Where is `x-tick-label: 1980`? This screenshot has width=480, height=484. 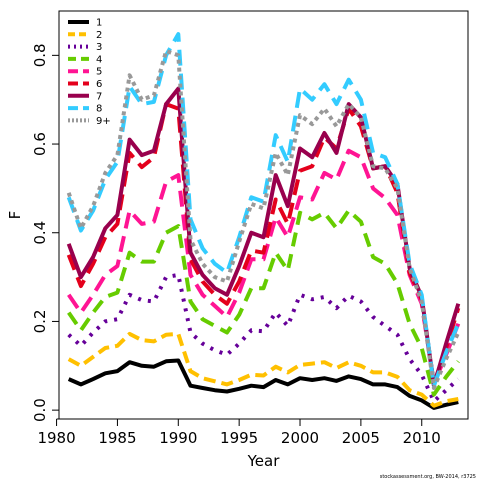
x-tick-label: 1980 is located at coordinates (56, 438).